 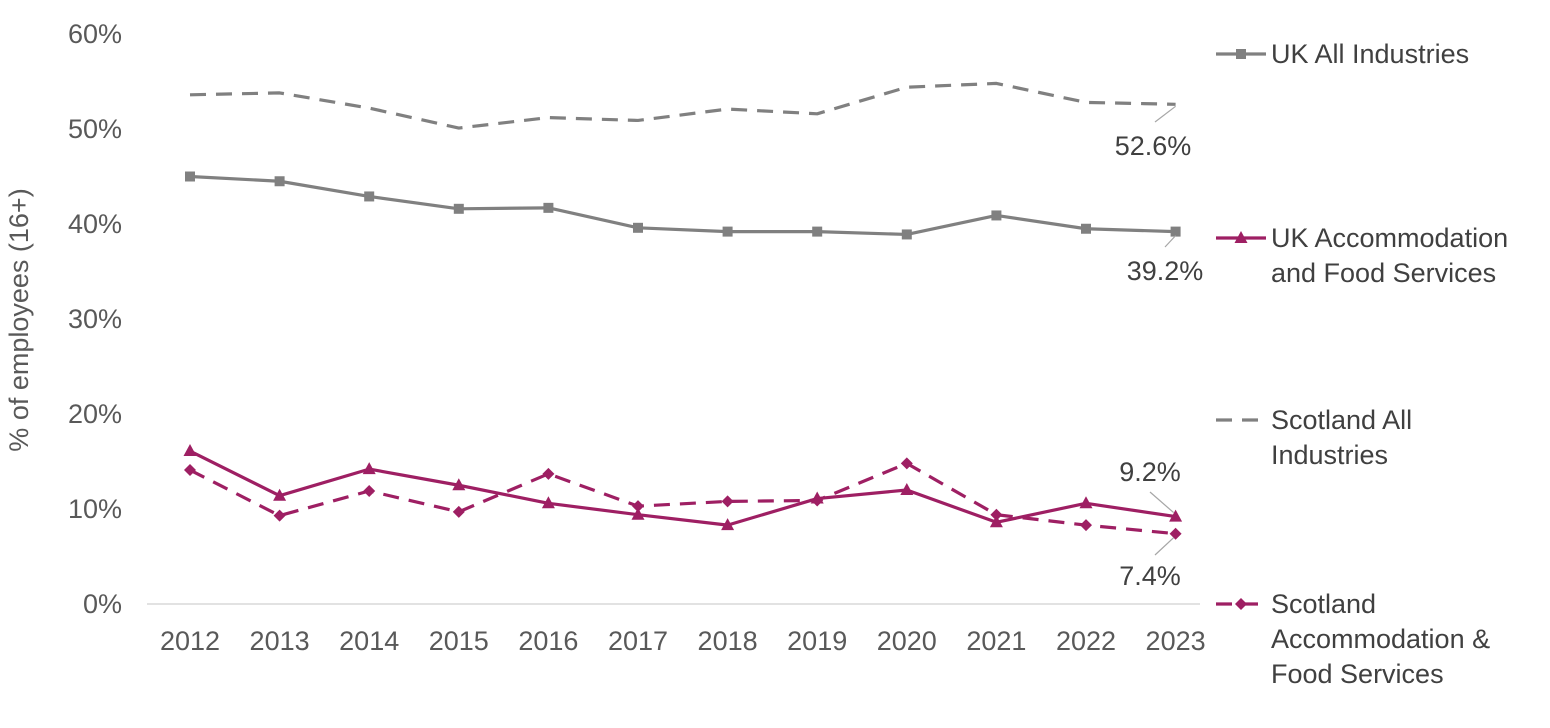 What do you see at coordinates (1370, 54) in the screenshot?
I see `legend-label: UK All Industries` at bounding box center [1370, 54].